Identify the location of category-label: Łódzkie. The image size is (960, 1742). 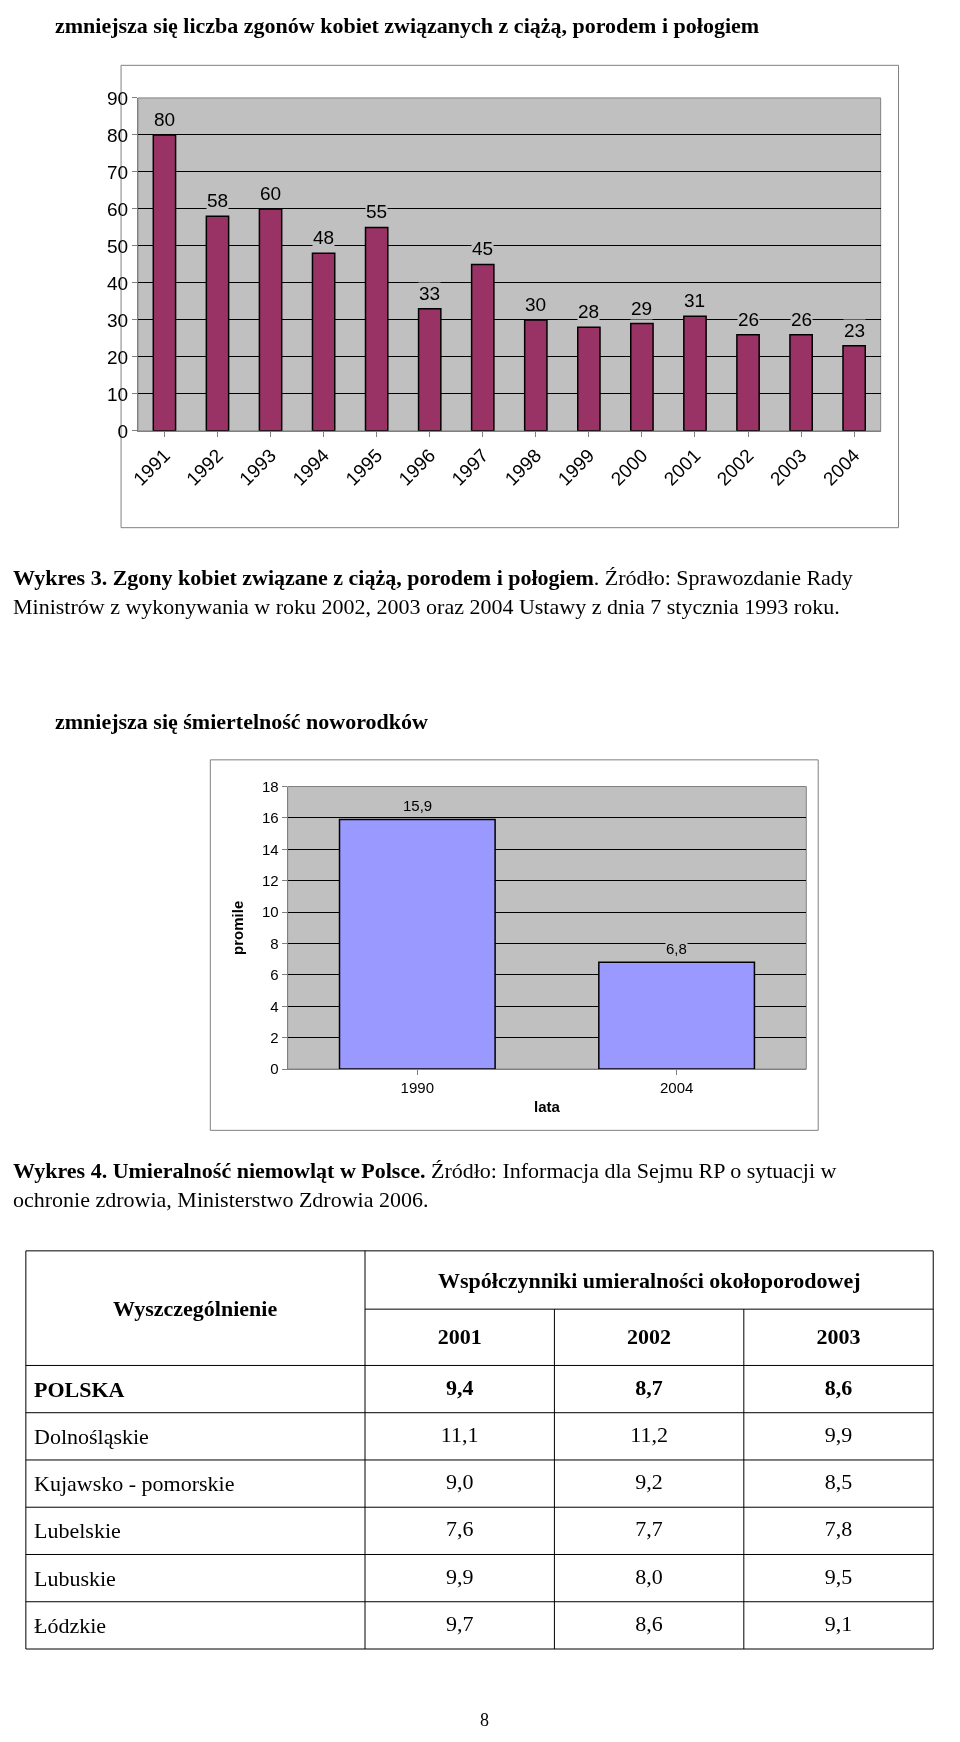
(70, 1625).